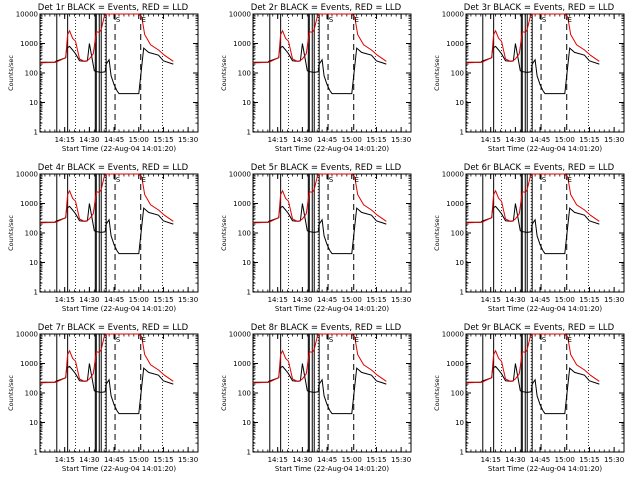 This screenshot has height=480, width=640. I want to click on panel-title: Det 8r BLACK = Events, RED = LLD, so click(326, 328).